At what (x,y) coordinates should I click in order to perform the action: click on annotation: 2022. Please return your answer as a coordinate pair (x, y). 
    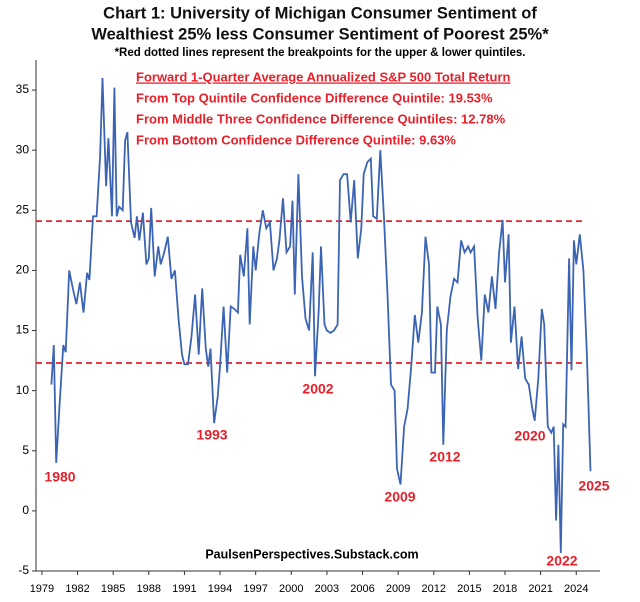
    Looking at the image, I should click on (561, 561).